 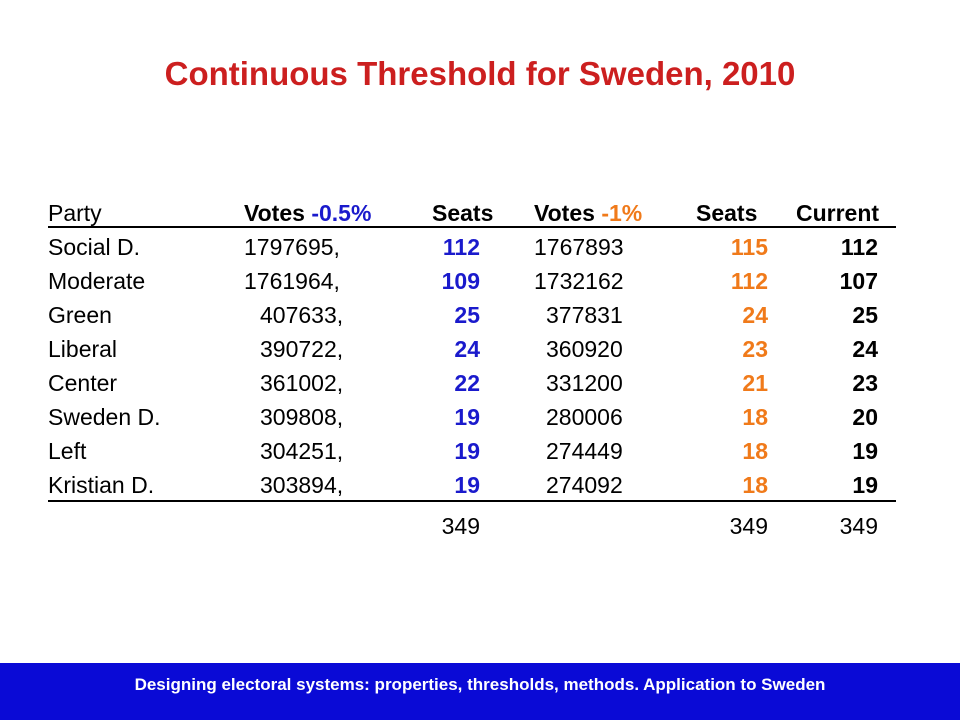 What do you see at coordinates (568, 213) in the screenshot?
I see `header-votes-1-label: Votes` at bounding box center [568, 213].